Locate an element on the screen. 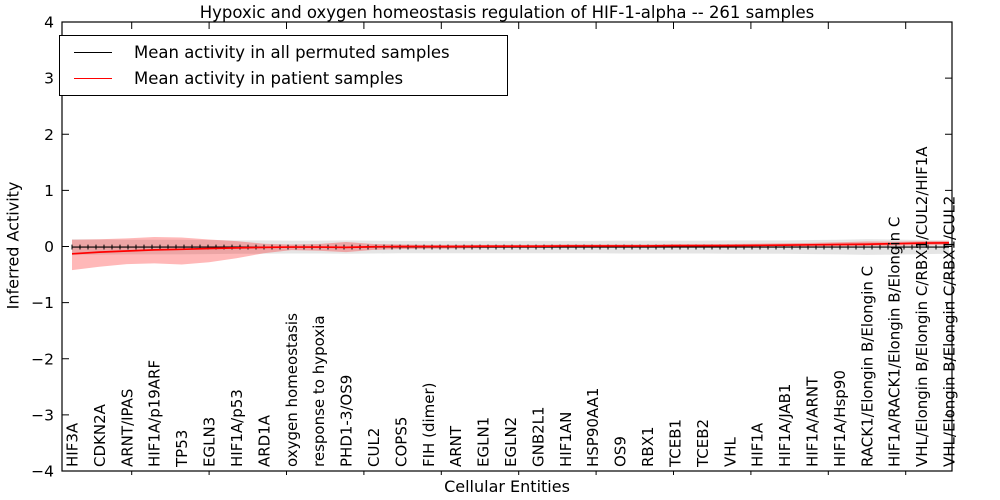 This screenshot has width=1000, height=500. x-category-label: HIF1A/p53 is located at coordinates (237, 428).